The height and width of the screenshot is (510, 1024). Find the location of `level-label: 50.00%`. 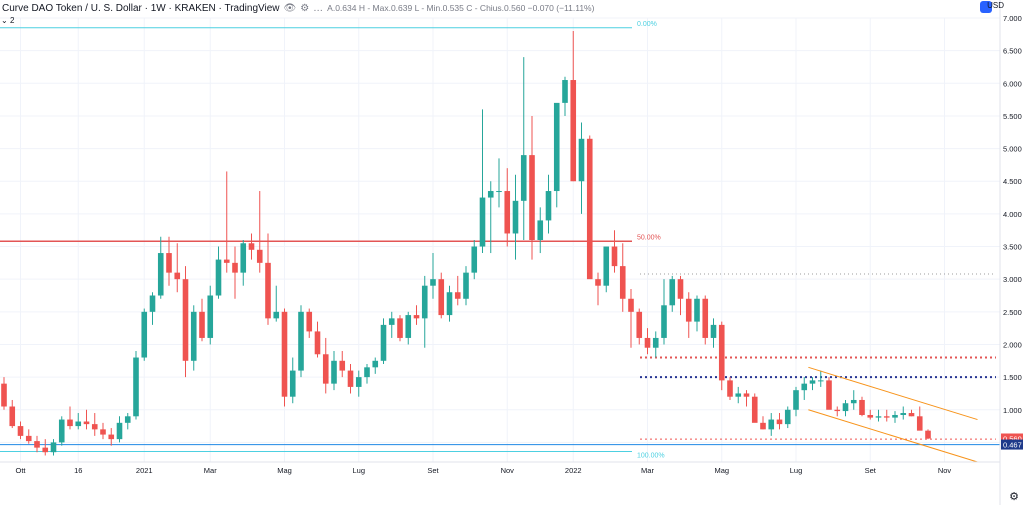

level-label: 50.00% is located at coordinates (649, 237).